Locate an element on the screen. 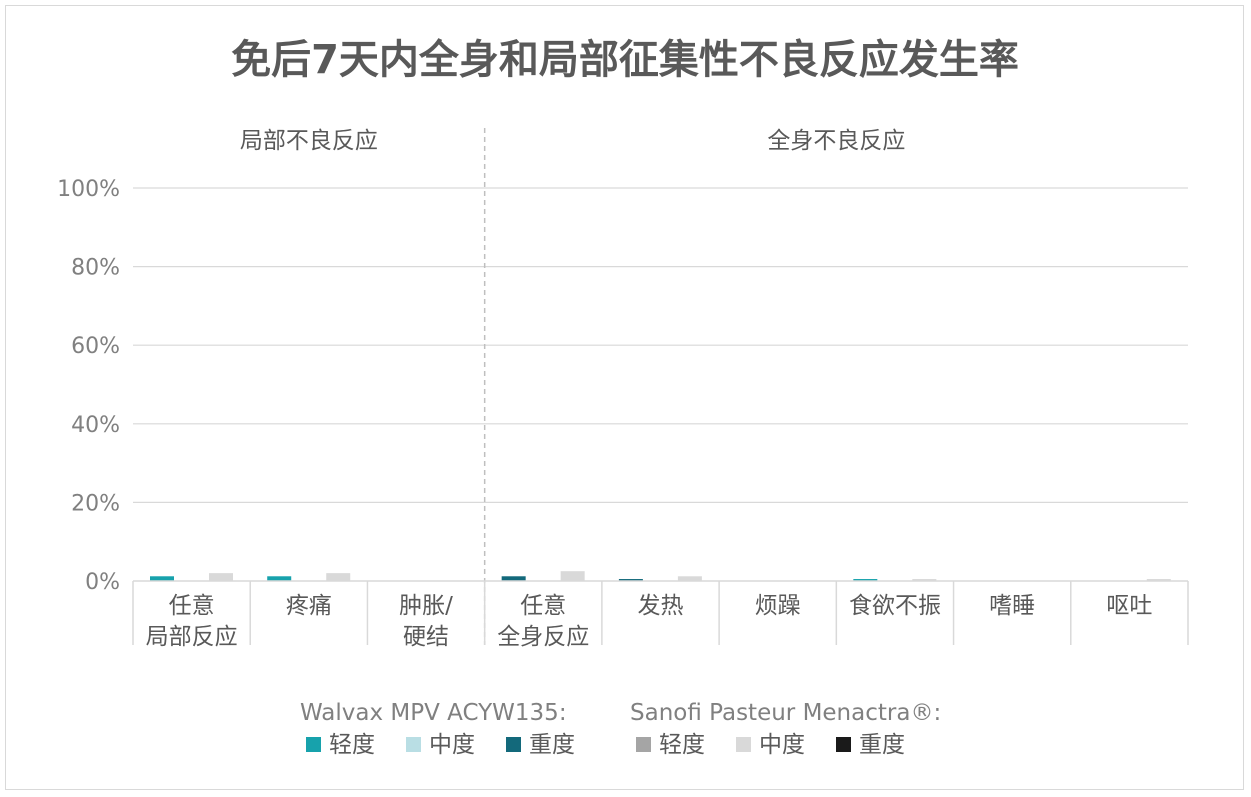 The image size is (1251, 797). x-tick-label: 全身反应 is located at coordinates (543, 637).